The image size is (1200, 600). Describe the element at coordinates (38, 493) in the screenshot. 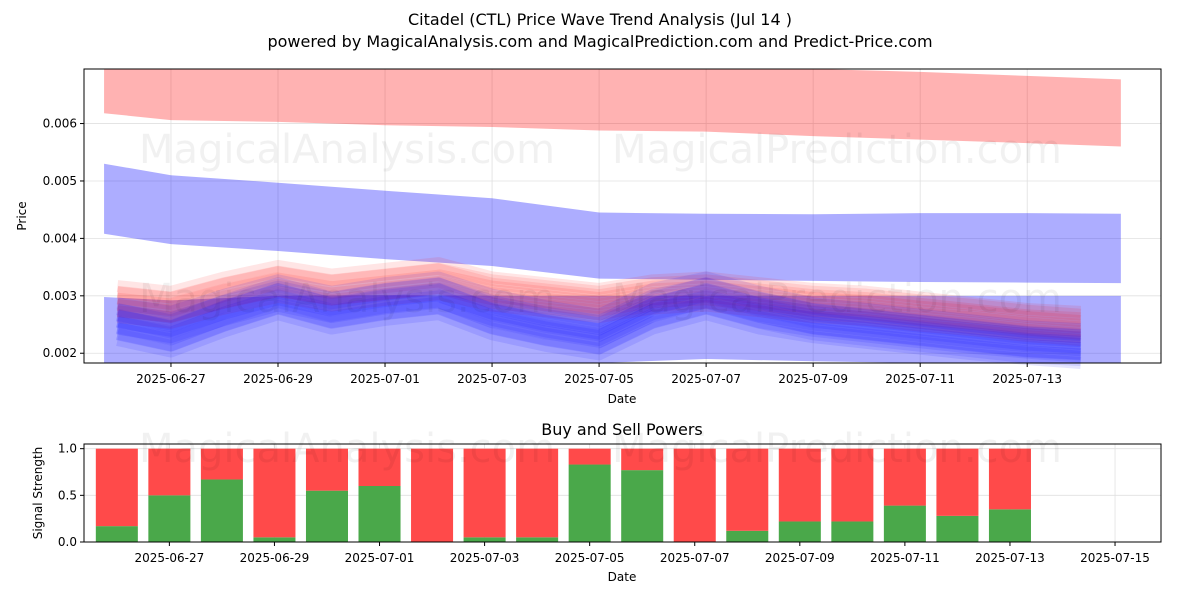

I see `signal-ylabel: Signal Strength` at that location.